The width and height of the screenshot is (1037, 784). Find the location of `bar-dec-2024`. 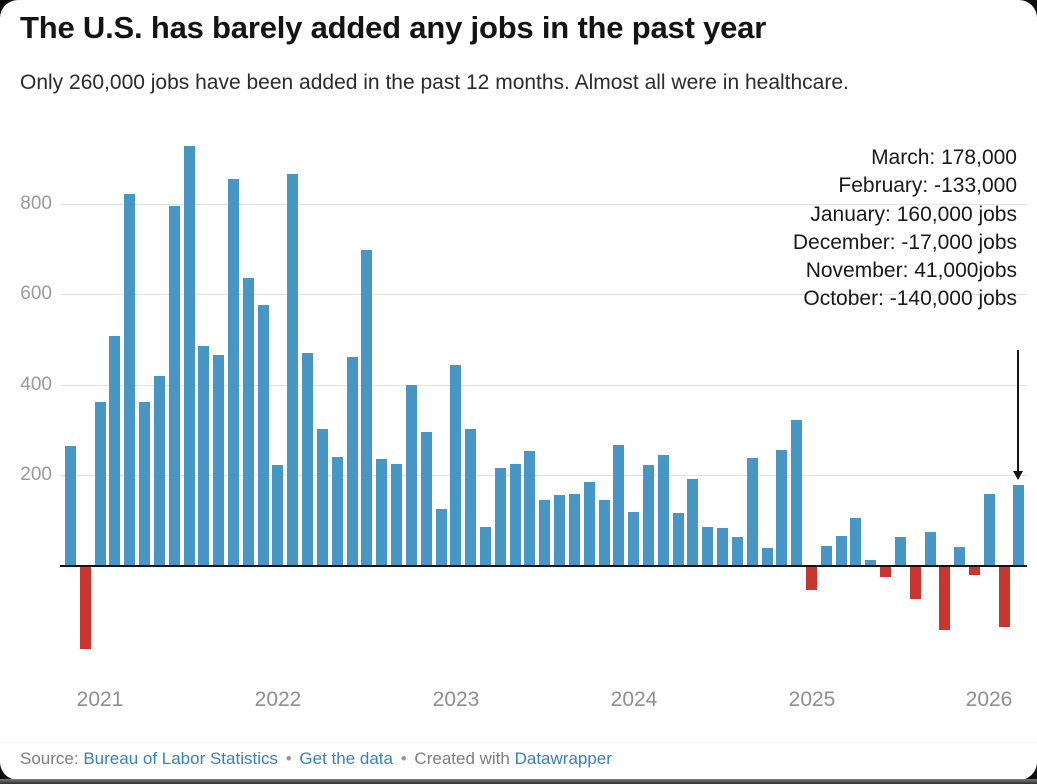

bar-dec-2024 is located at coordinates (796, 493).